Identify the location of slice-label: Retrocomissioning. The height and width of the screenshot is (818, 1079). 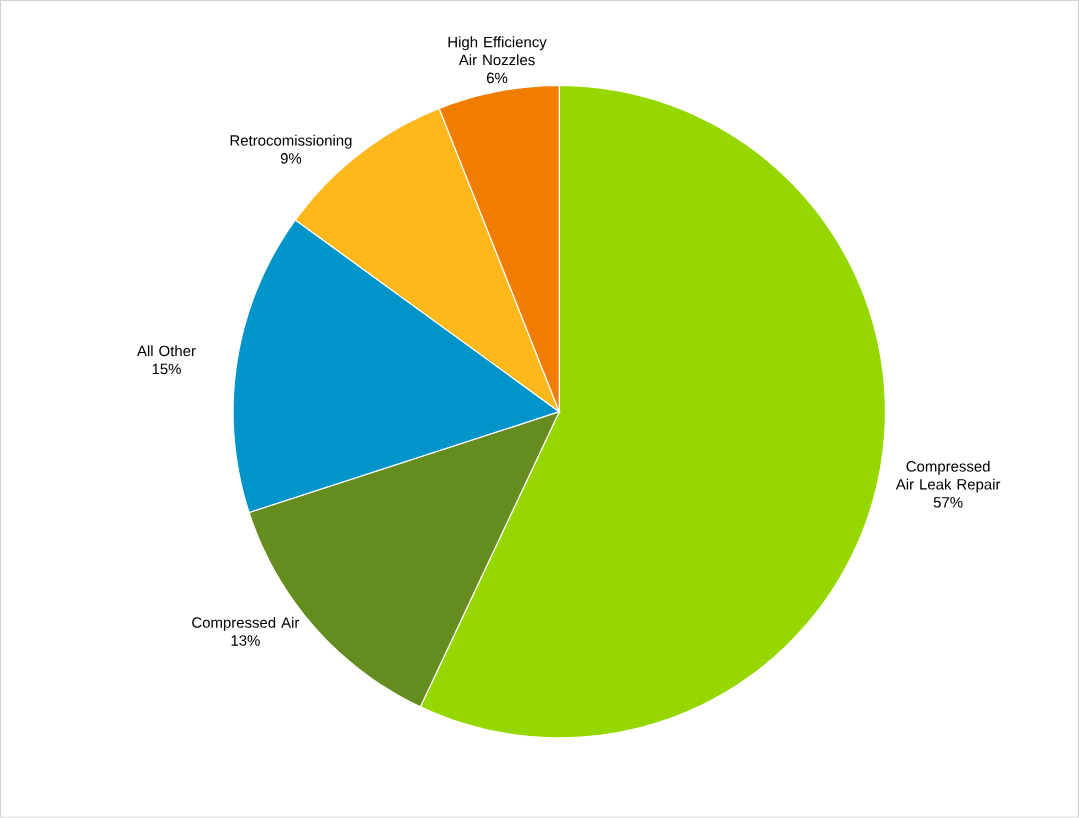
(291, 141).